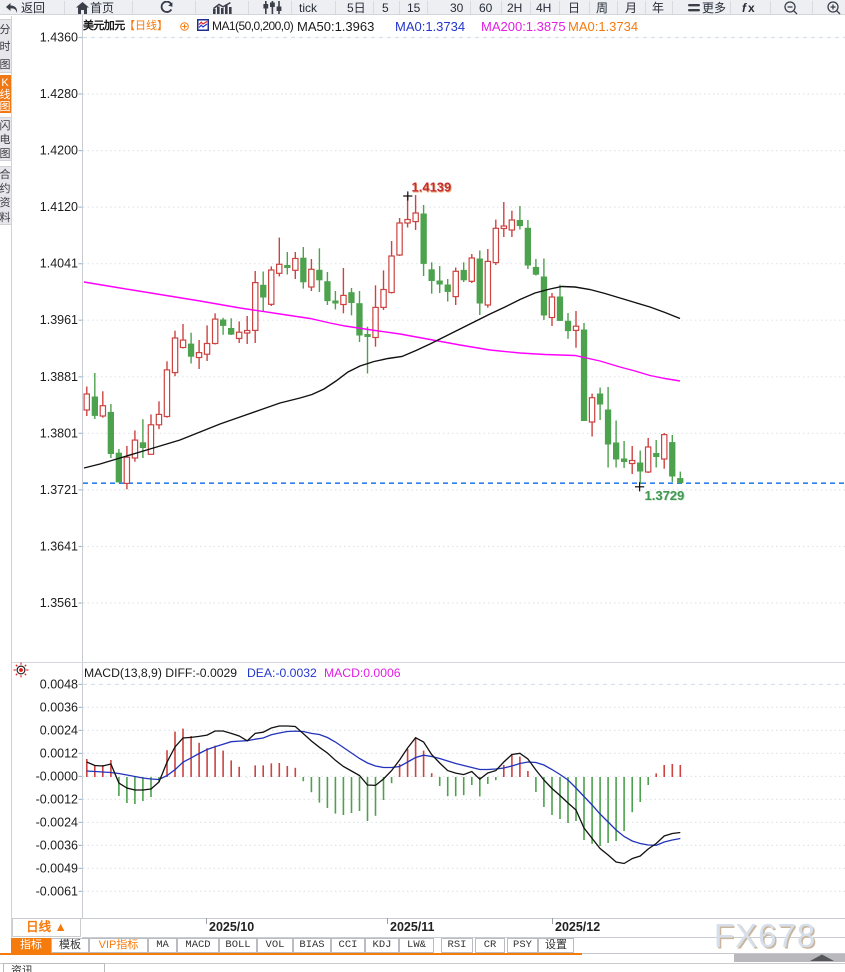 The image size is (845, 972). What do you see at coordinates (59, 730) in the screenshot?
I see `svg-text: 0.0024` at bounding box center [59, 730].